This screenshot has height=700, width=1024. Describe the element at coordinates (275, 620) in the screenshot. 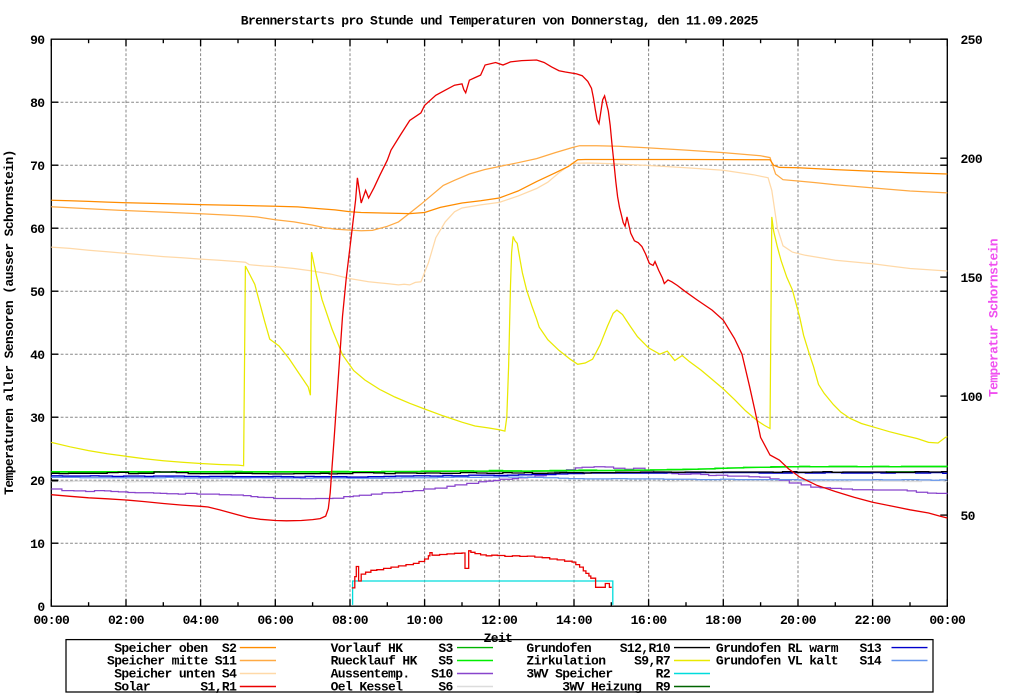

I see `svg-text: 06:00` at that location.